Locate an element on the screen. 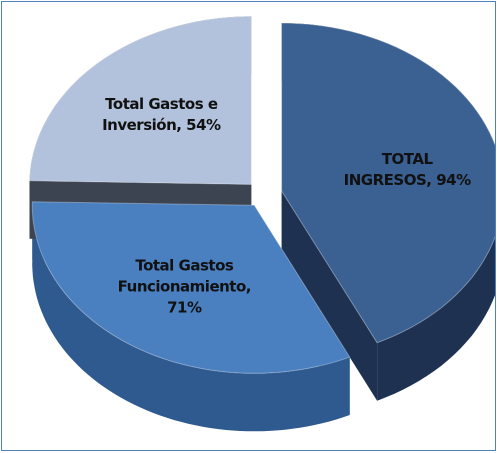 The image size is (497, 453). data-label: TOTAL INGRESOS, 94% is located at coordinates (407, 169).